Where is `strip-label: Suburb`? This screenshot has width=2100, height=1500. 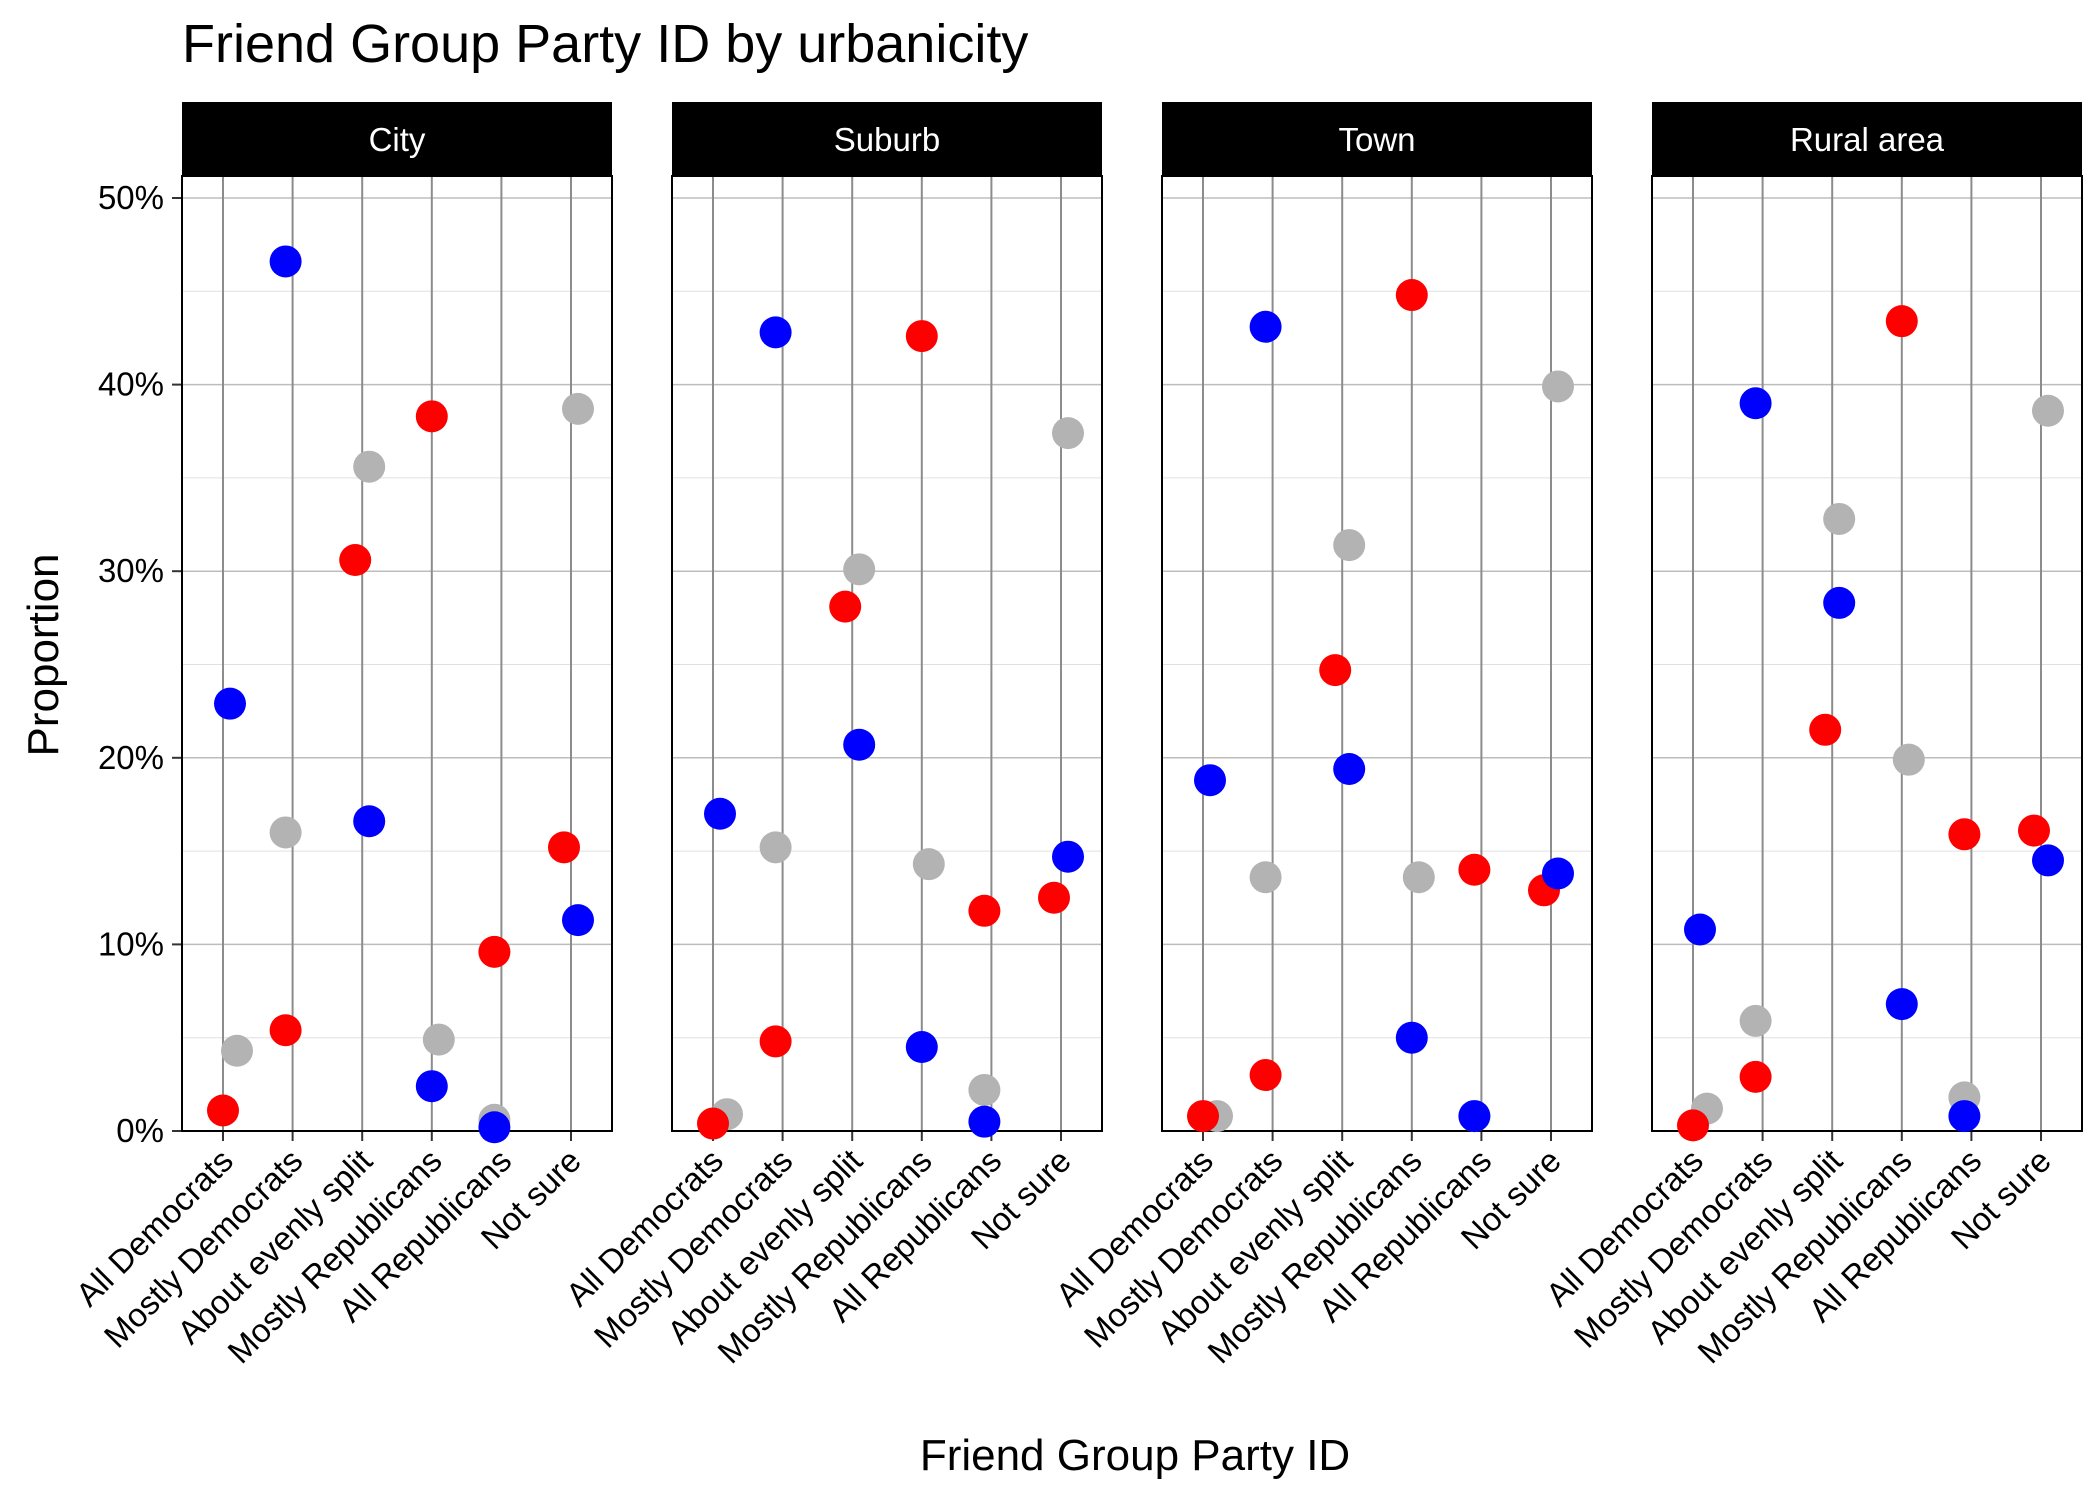
strip-label: Suburb is located at coordinates (887, 139).